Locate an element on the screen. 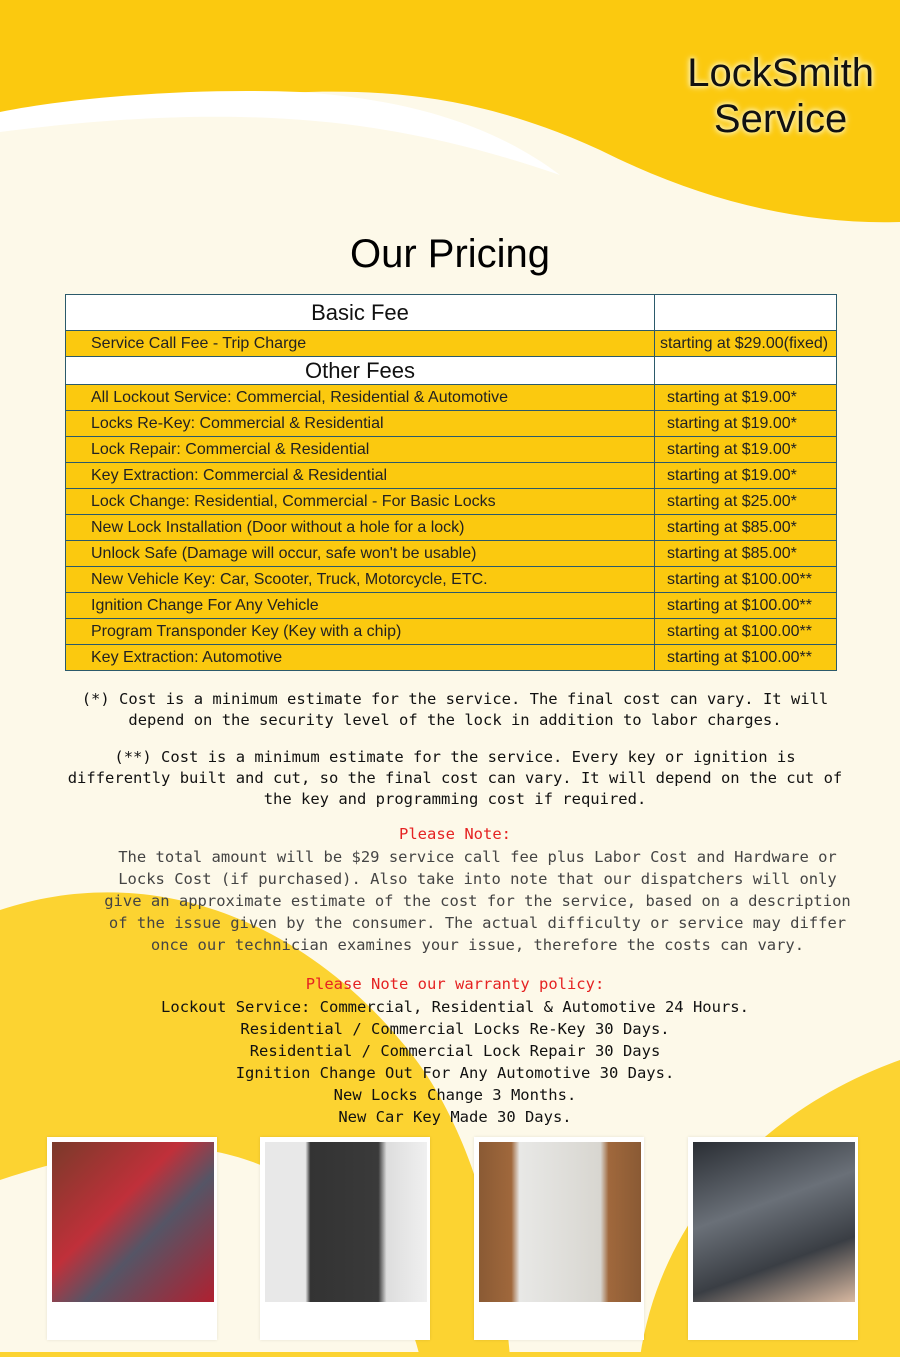 Image resolution: width=900 pixels, height=1357 pixels. service-cell: Lock Repair: Commercial & Residential is located at coordinates (360, 449).